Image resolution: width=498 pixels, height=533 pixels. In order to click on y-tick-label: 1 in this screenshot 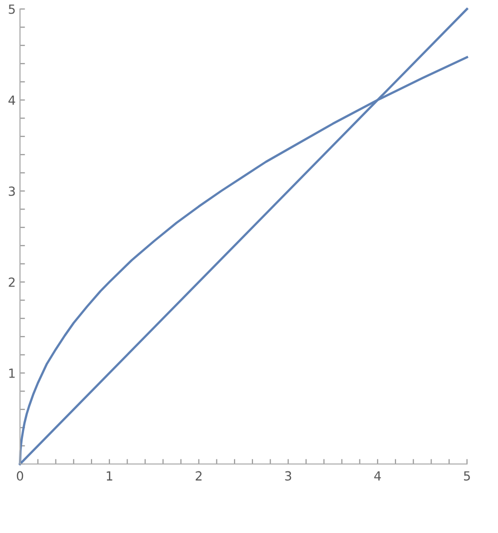, I will do `click(12, 373)`.